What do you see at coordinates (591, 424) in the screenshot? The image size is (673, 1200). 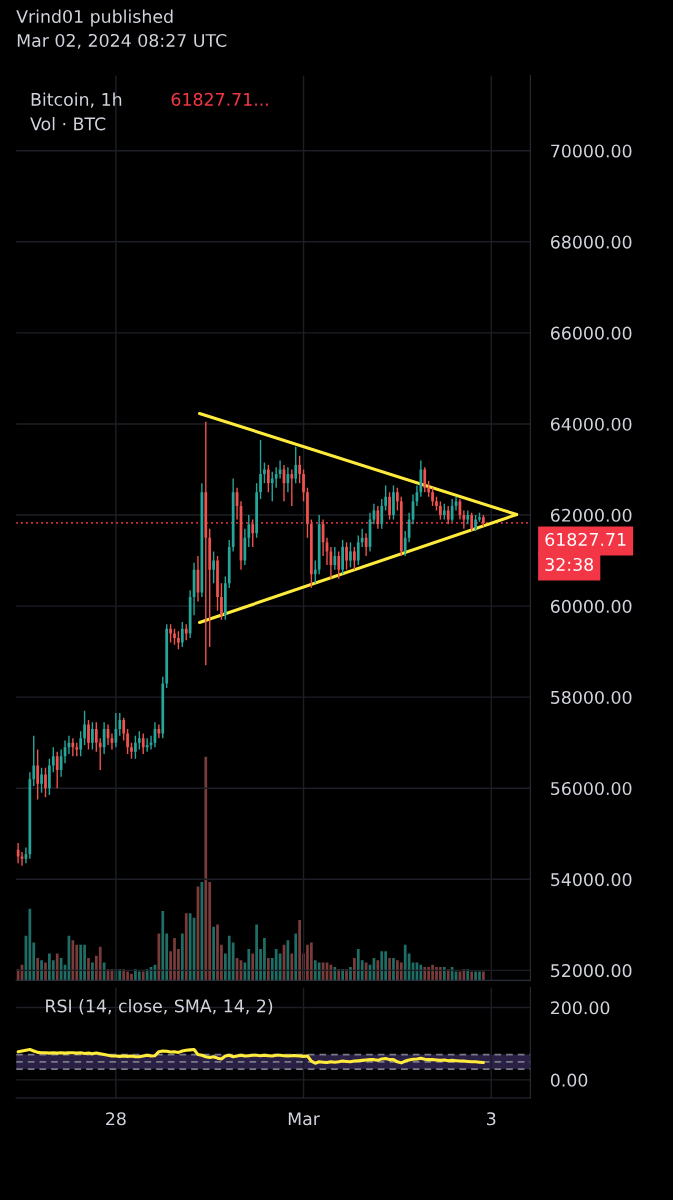 I see `y-tick-label: 64000.00` at bounding box center [591, 424].